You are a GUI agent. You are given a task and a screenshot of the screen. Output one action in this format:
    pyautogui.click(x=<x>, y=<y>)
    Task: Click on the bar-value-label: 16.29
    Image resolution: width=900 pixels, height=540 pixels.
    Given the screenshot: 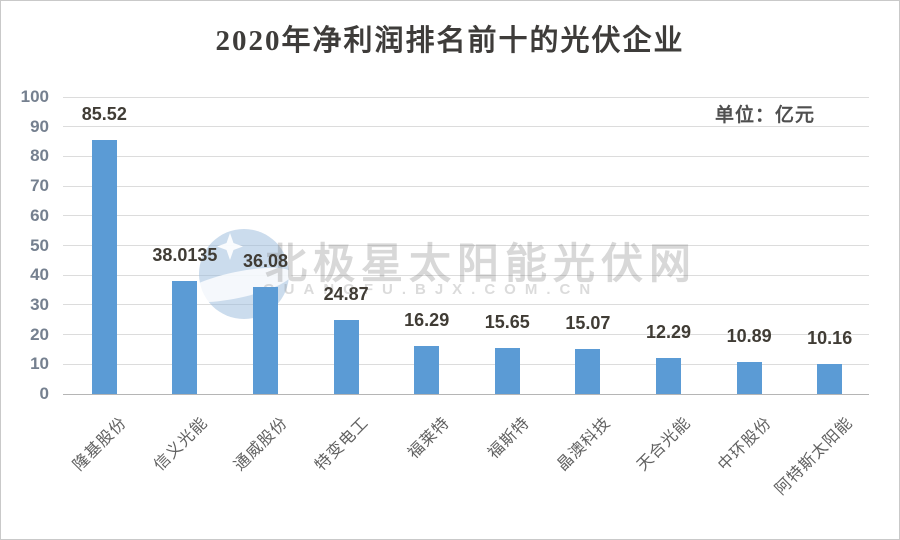 What is the action you would take?
    pyautogui.click(x=427, y=319)
    